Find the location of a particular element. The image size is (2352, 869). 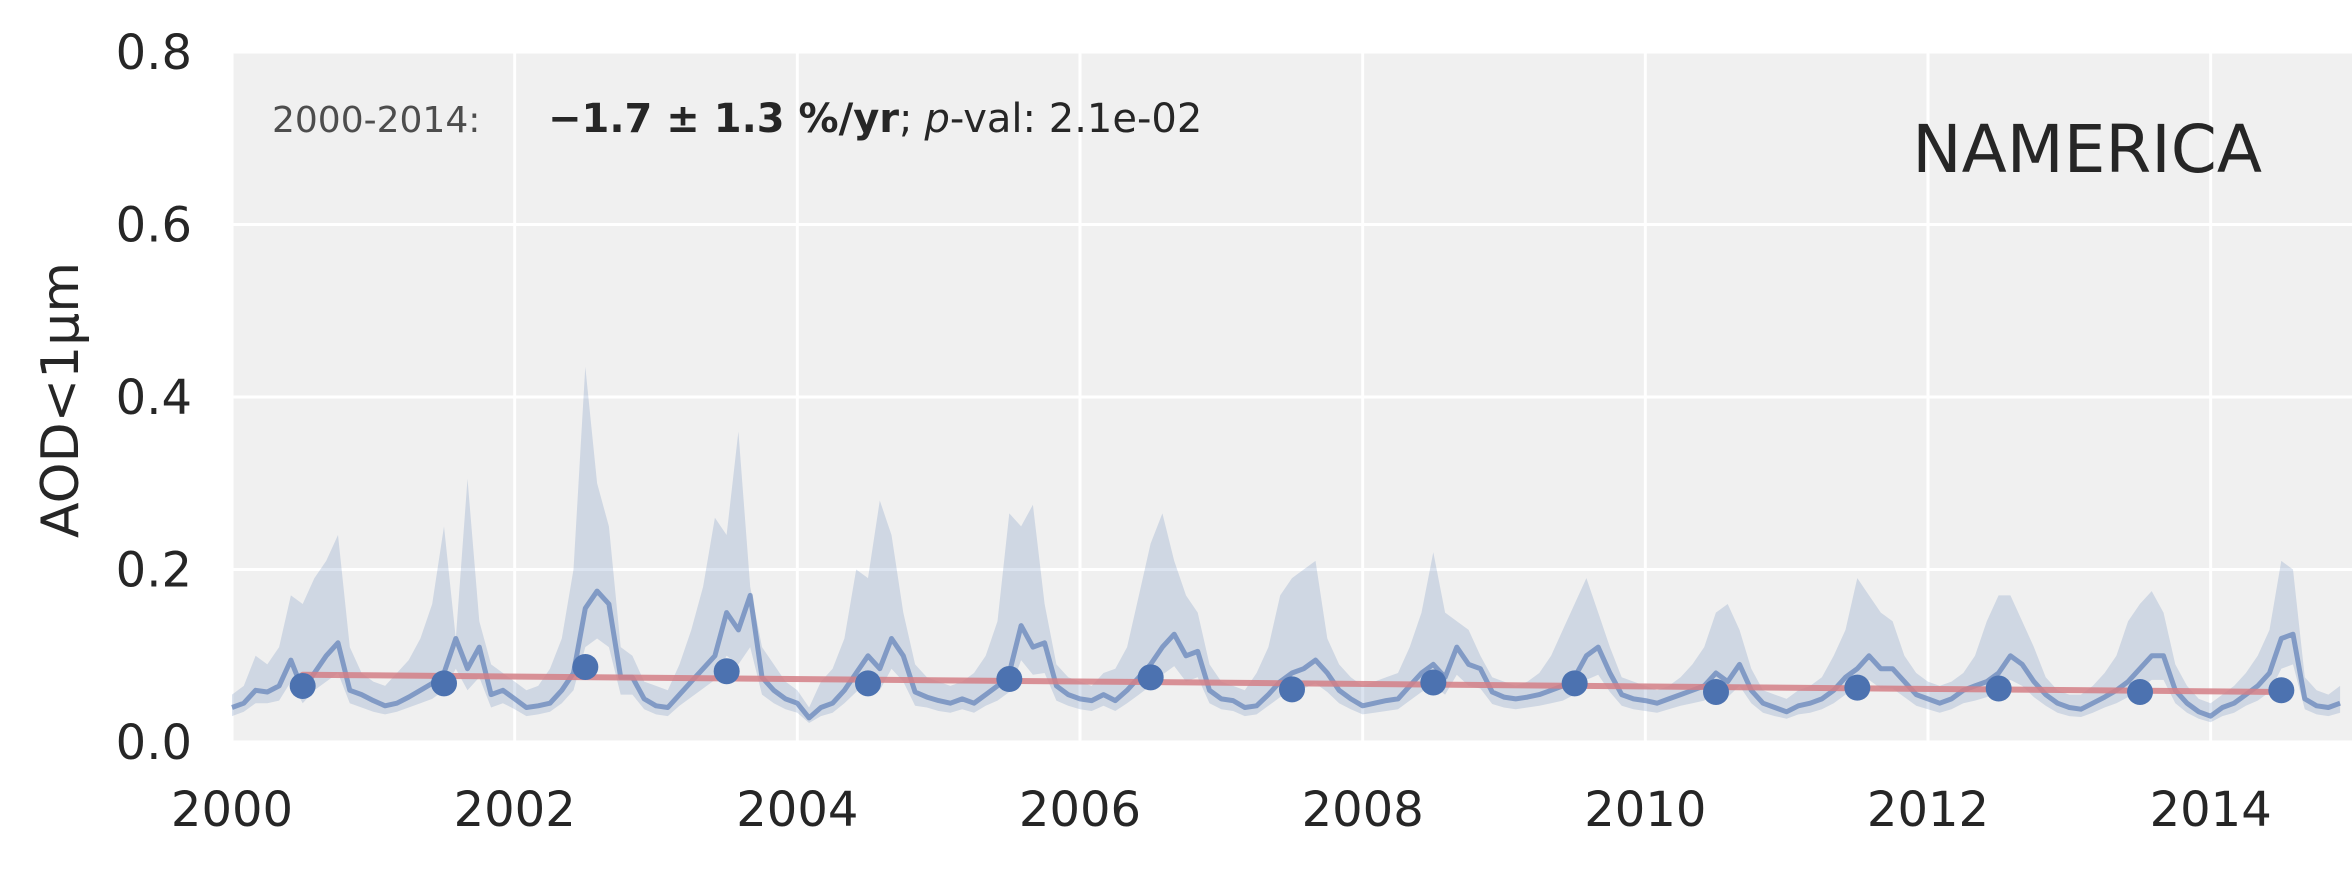

trend-annotation: −1.7 ± 1.3 %/yr; p-val: 2.1e-02 is located at coordinates (875, 119).